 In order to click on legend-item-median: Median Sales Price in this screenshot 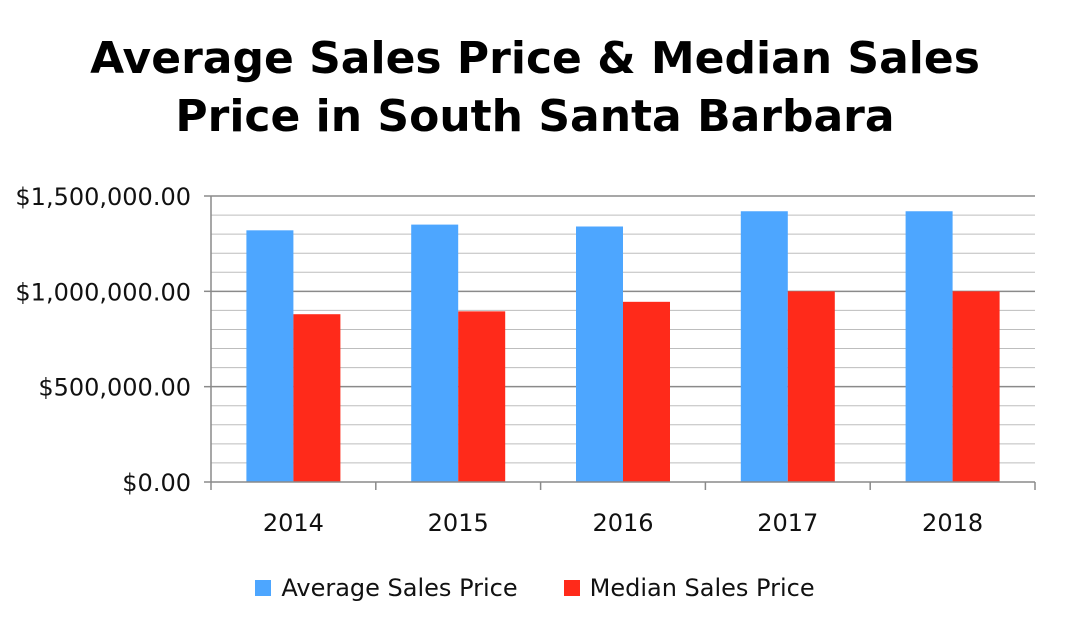, I will do `click(689, 588)`.